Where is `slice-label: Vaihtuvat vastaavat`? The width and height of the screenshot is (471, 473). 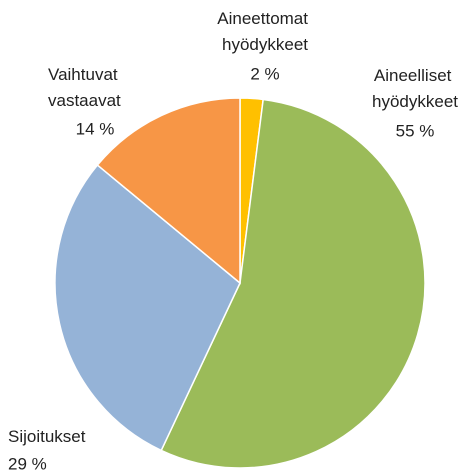
slice-label: Vaihtuvat vastaavat is located at coordinates (85, 87).